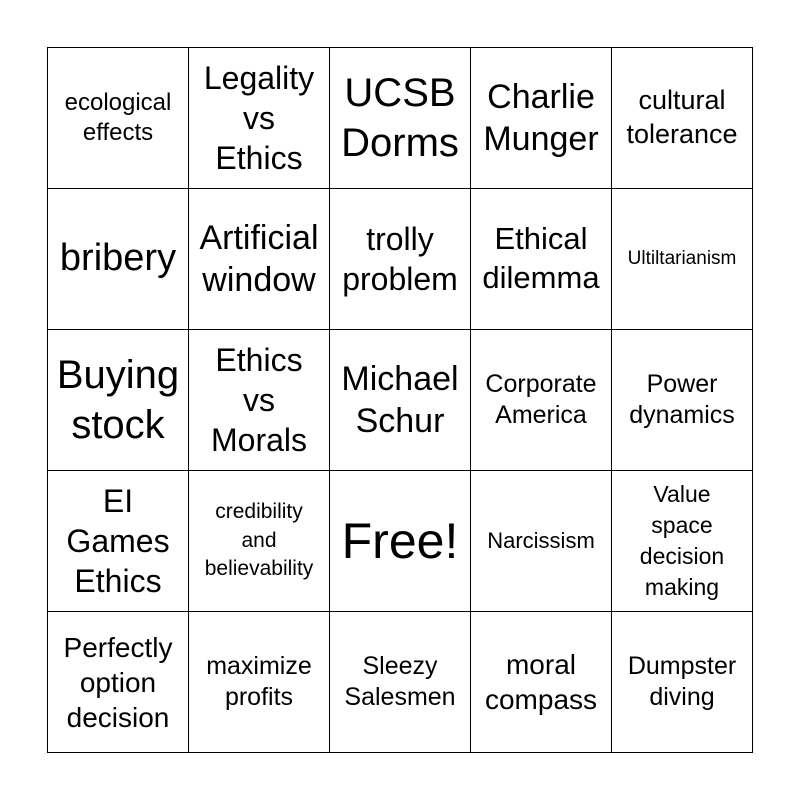 The image size is (800, 800). What do you see at coordinates (541, 259) in the screenshot?
I see `bingo-cell: Ethical dilemma` at bounding box center [541, 259].